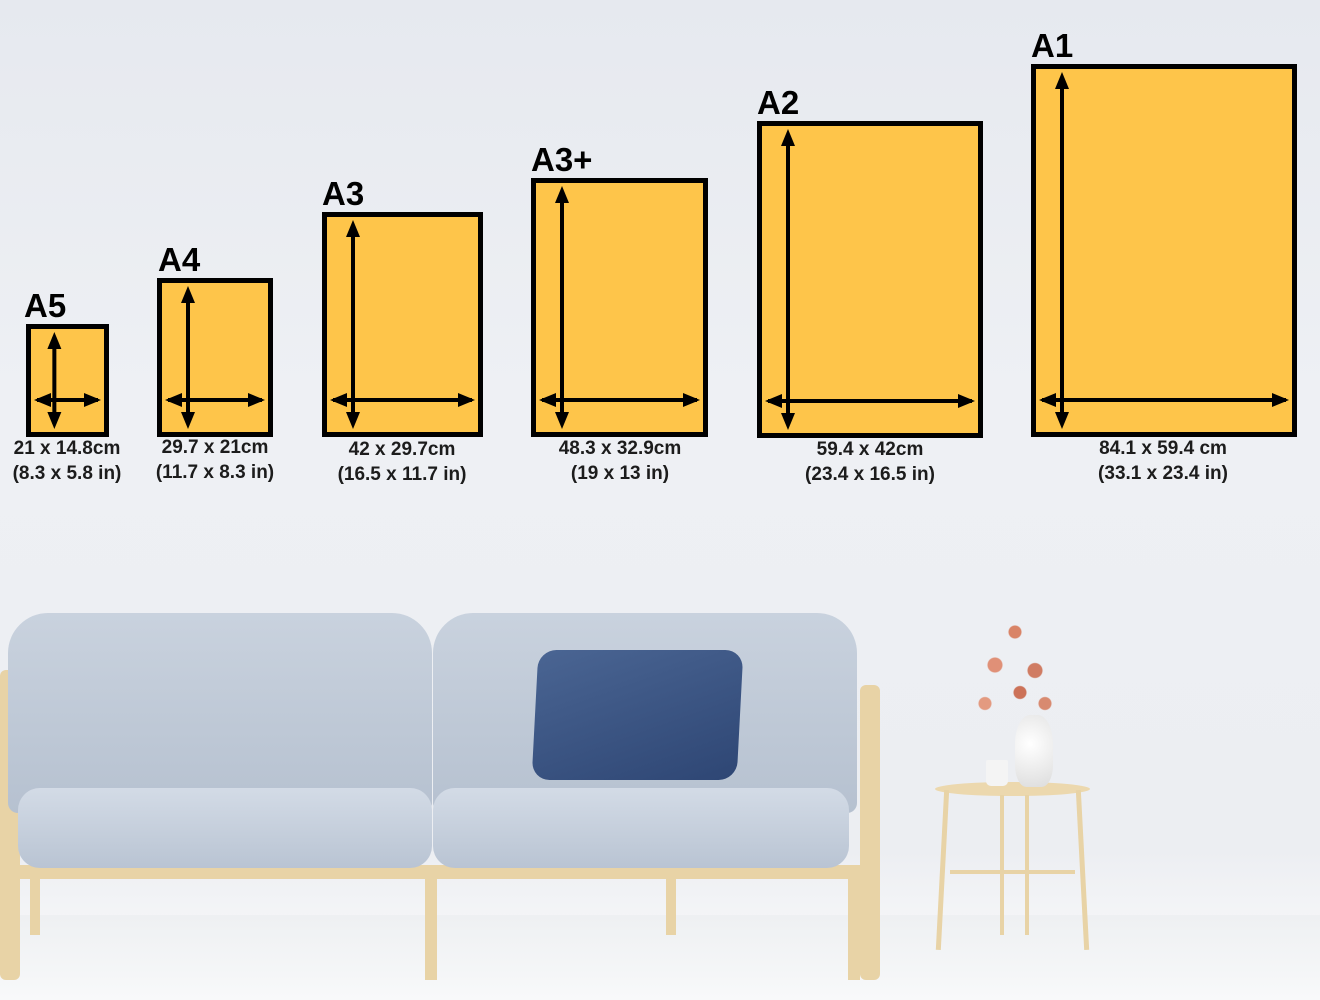 This screenshot has height=1000, width=1320. Describe the element at coordinates (660, 957) in the screenshot. I see `floor` at that location.